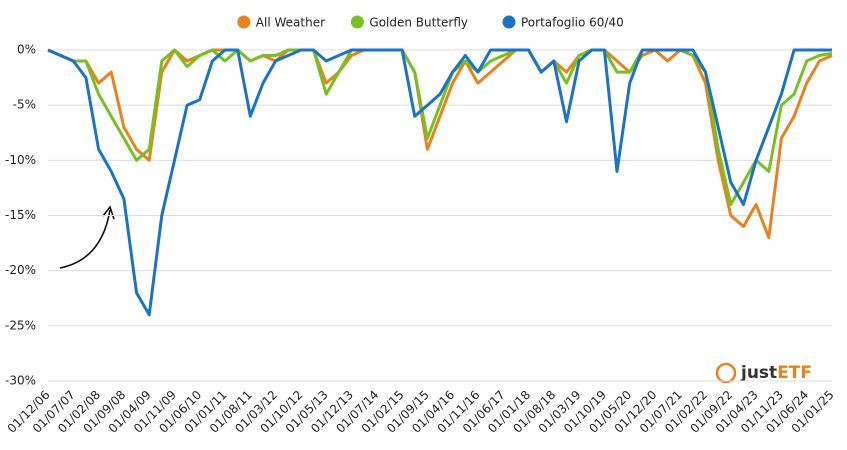 The height and width of the screenshot is (450, 847). I want to click on annotation-arrow, so click(85, 239).